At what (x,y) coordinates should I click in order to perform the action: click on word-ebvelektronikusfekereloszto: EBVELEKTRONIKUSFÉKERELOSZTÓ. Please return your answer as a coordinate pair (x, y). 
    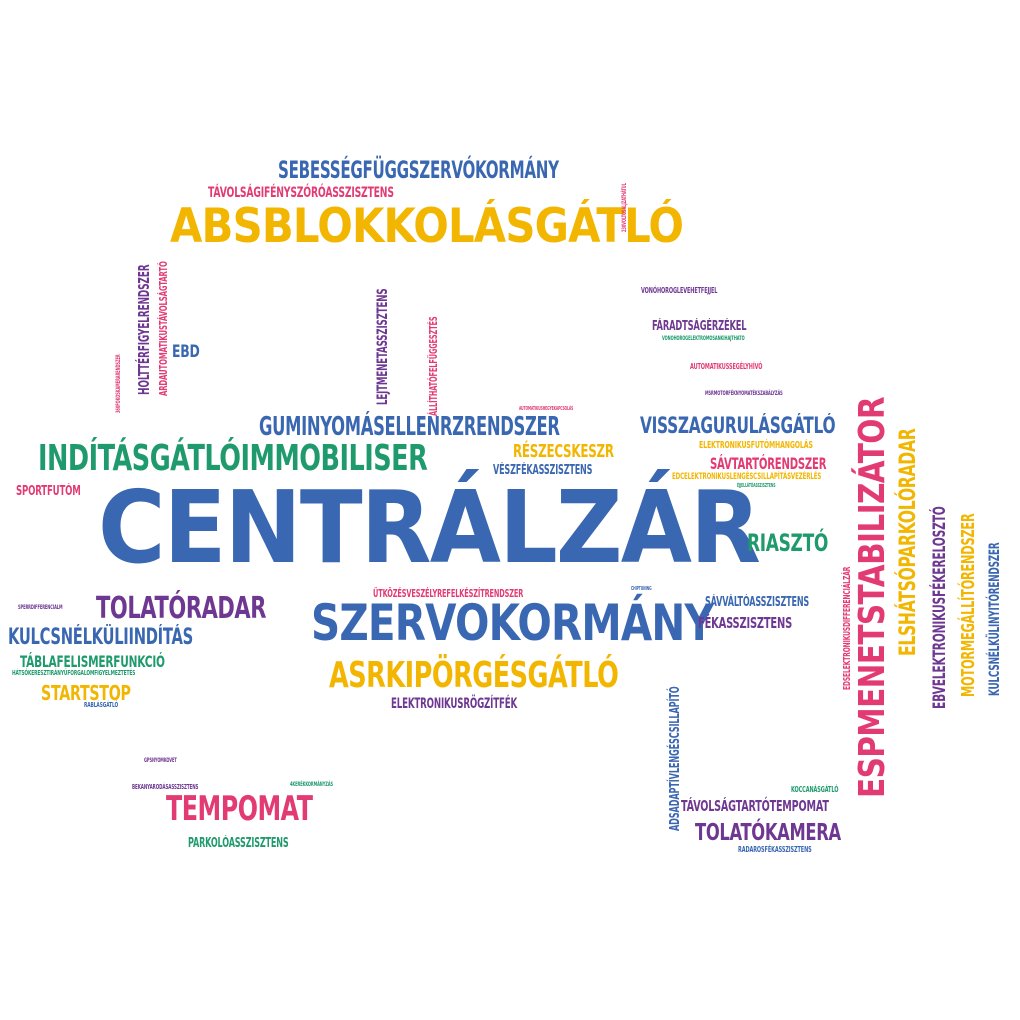
    Looking at the image, I should click on (940, 607).